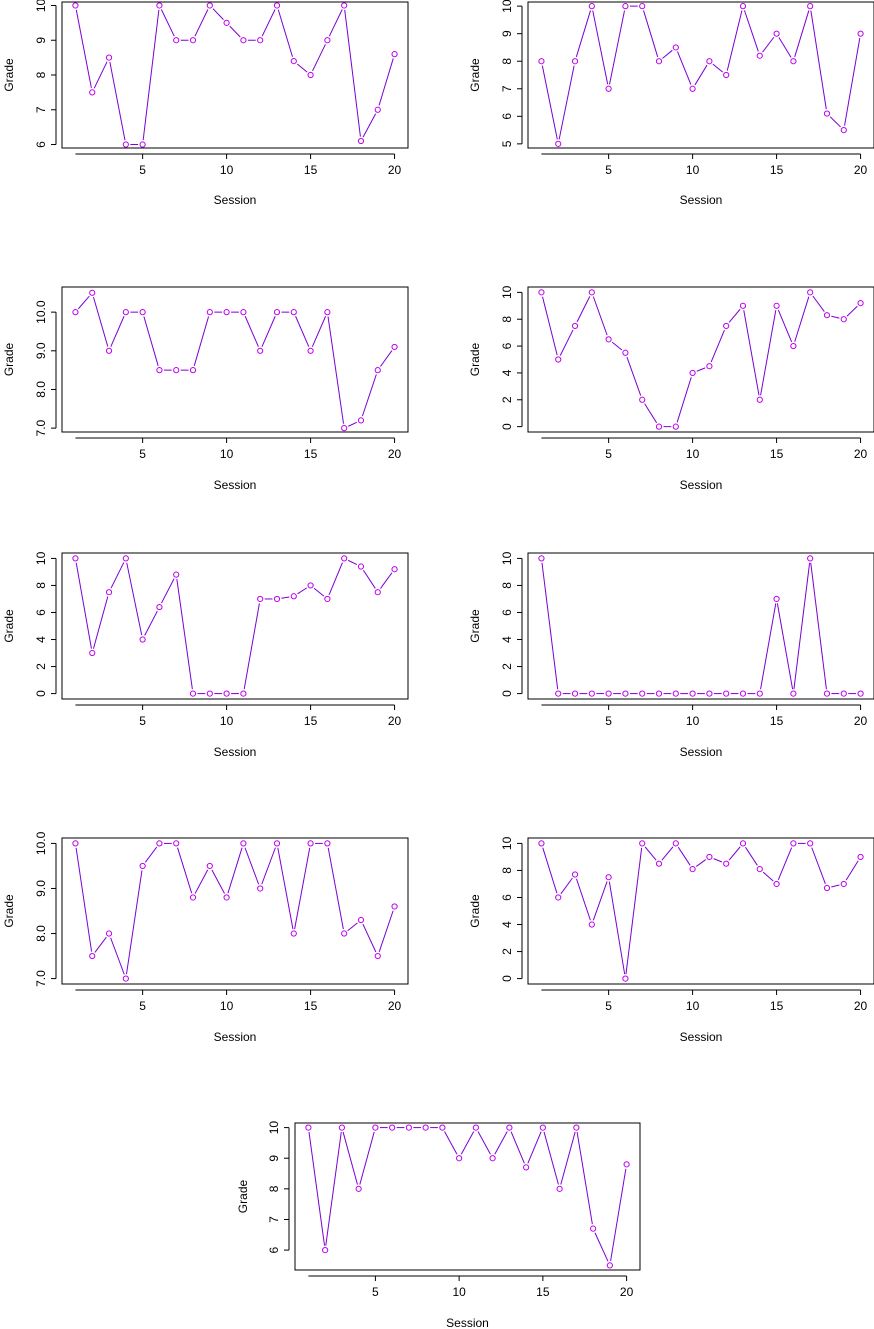  What do you see at coordinates (41, 612) in the screenshot?
I see `y-tick-label: 6` at bounding box center [41, 612].